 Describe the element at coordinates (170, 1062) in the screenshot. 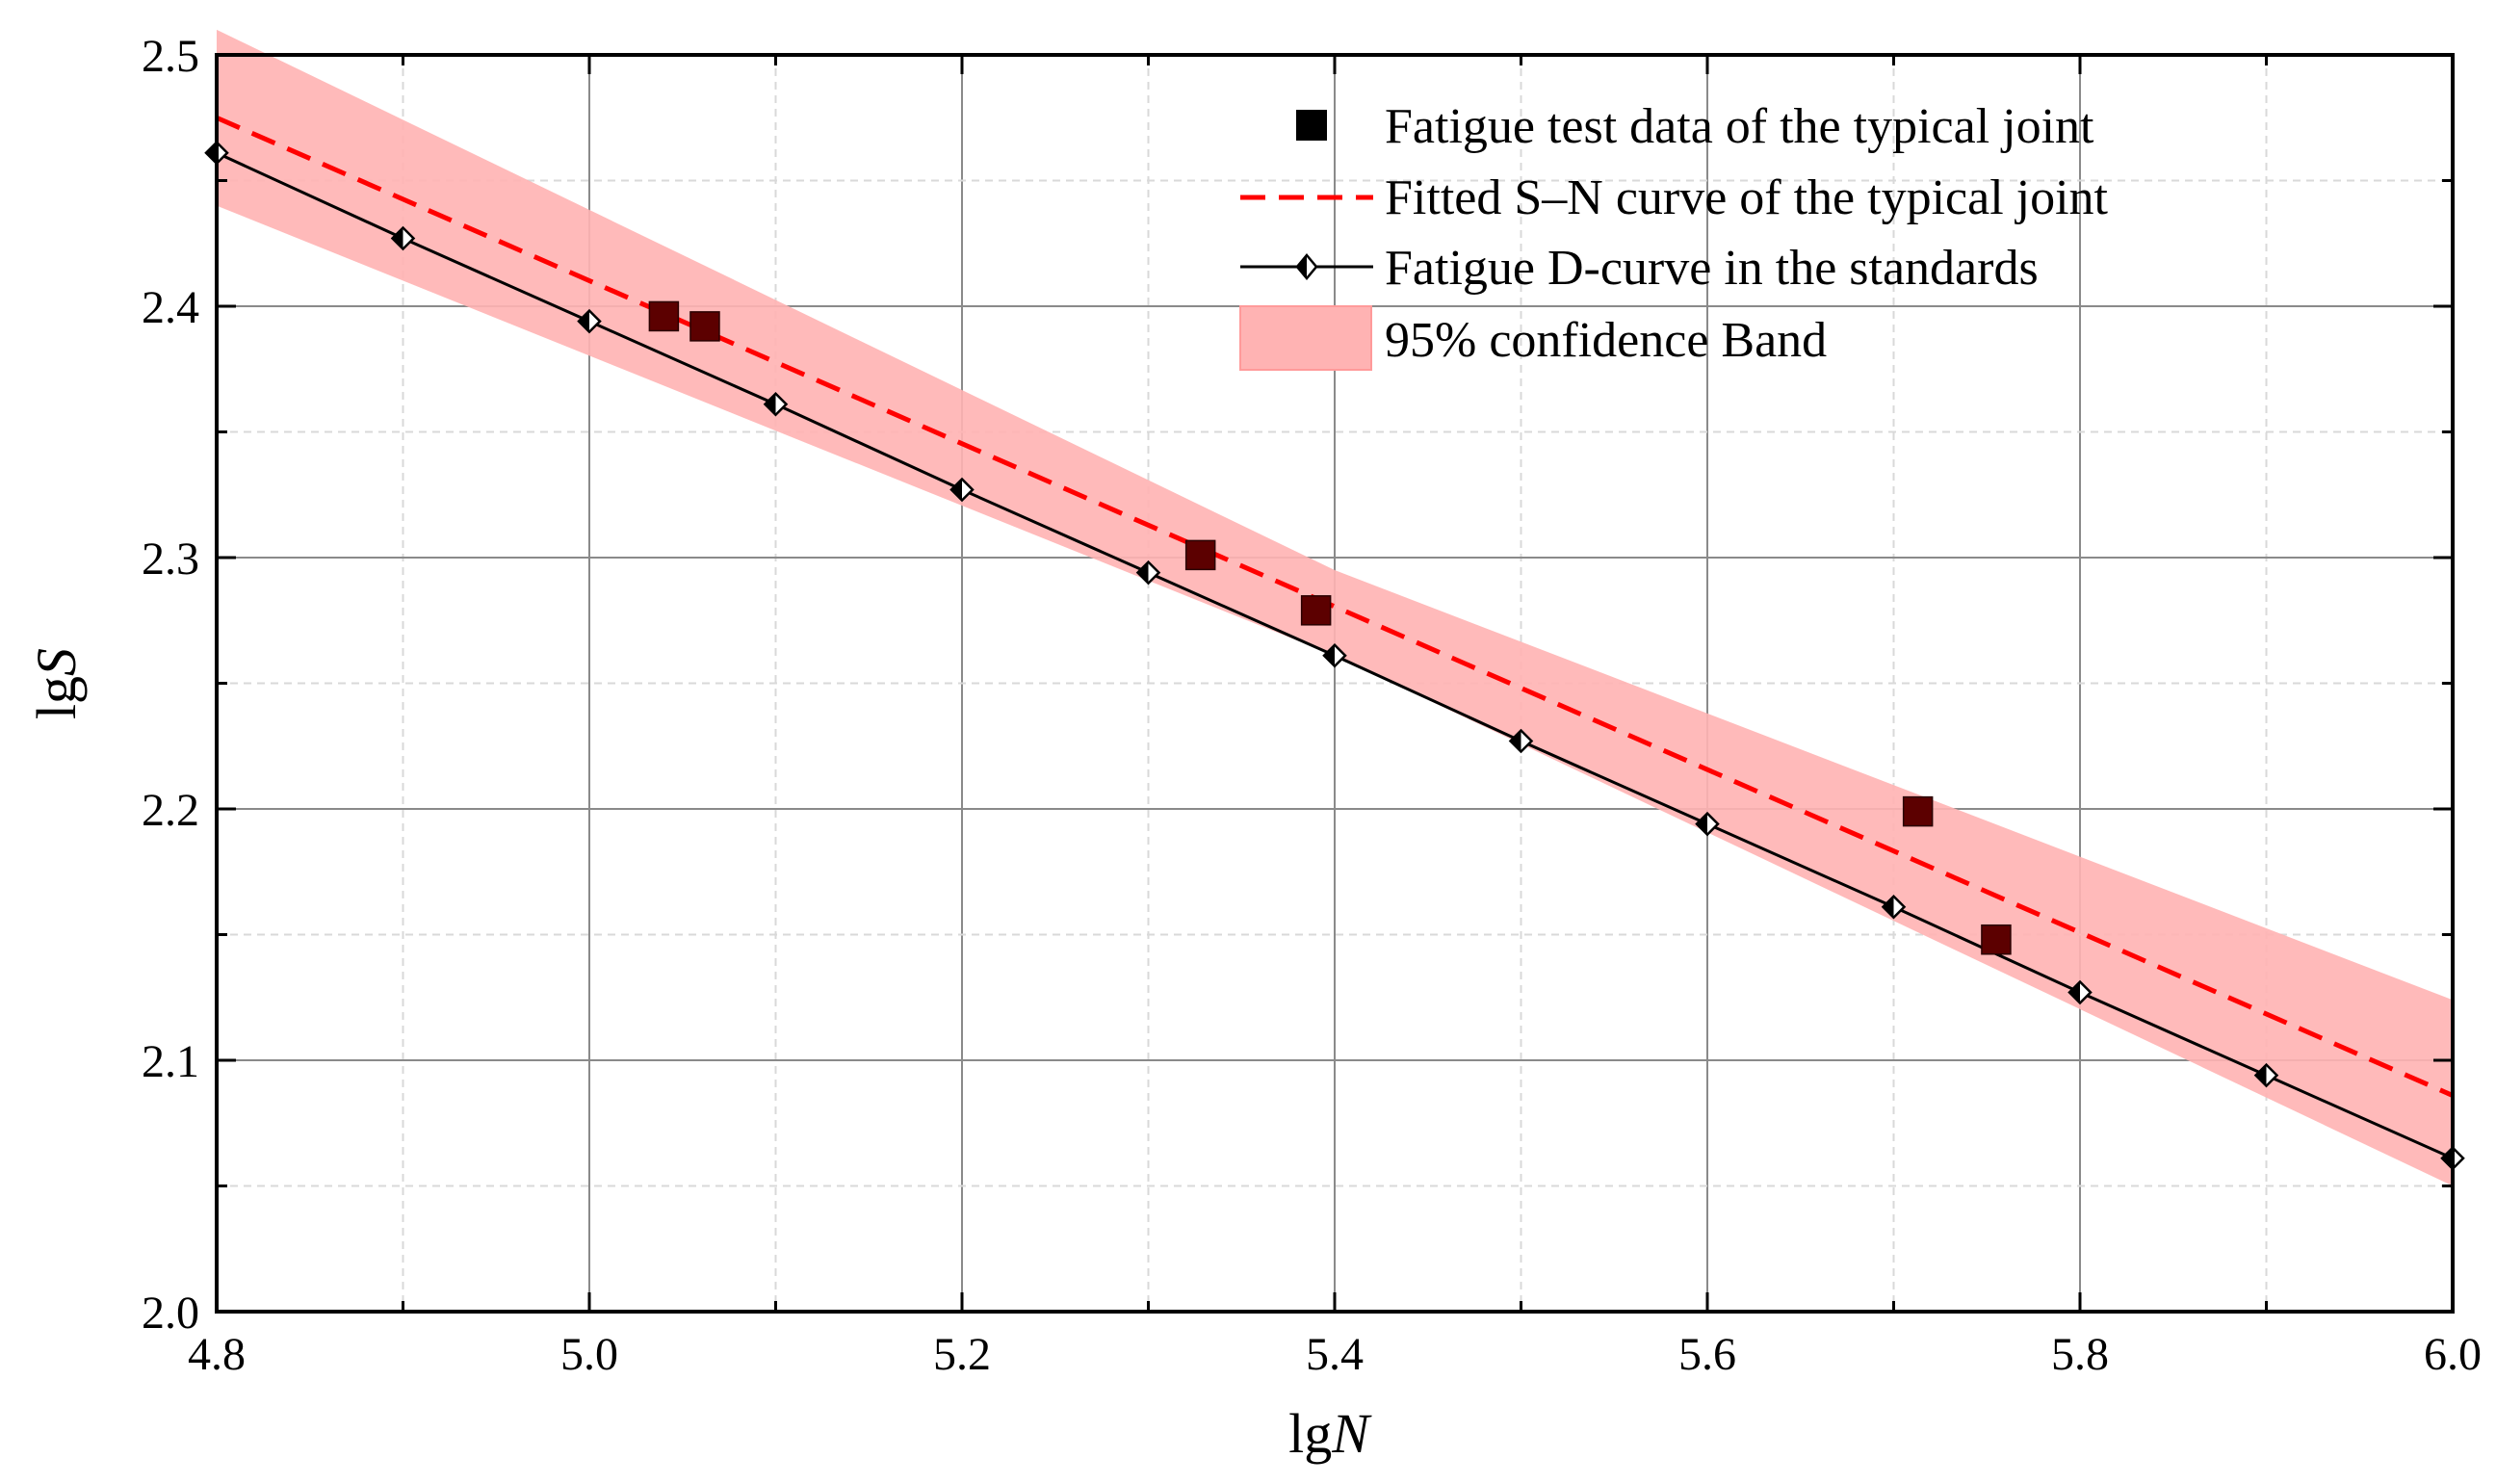

I see `y-tick-label: 2.1` at that location.